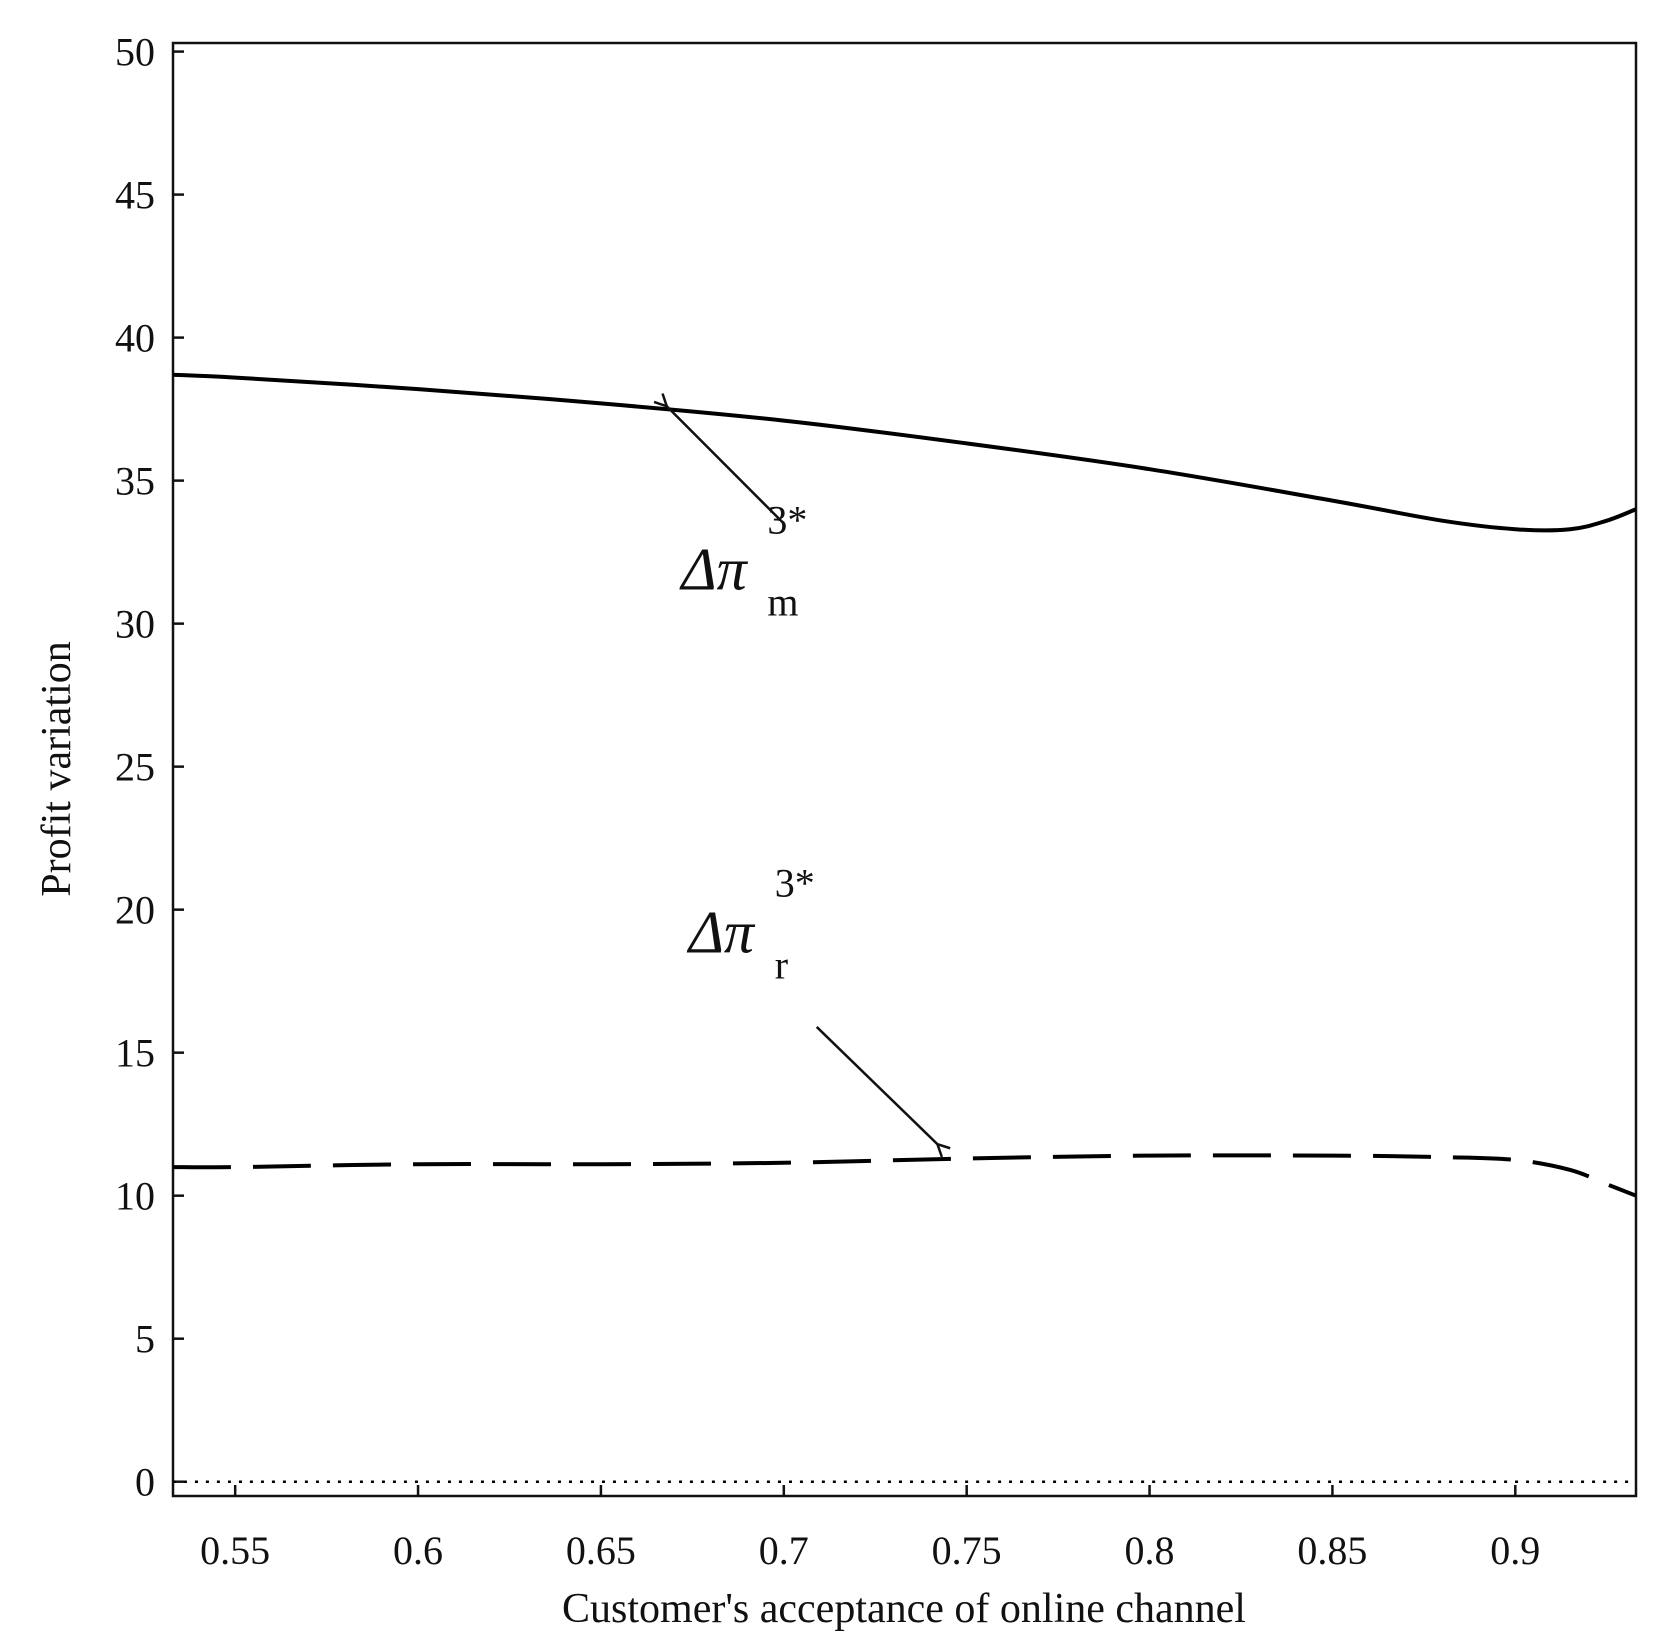 The height and width of the screenshot is (1640, 1666). I want to click on y-tick-label: 0, so click(145, 1482).